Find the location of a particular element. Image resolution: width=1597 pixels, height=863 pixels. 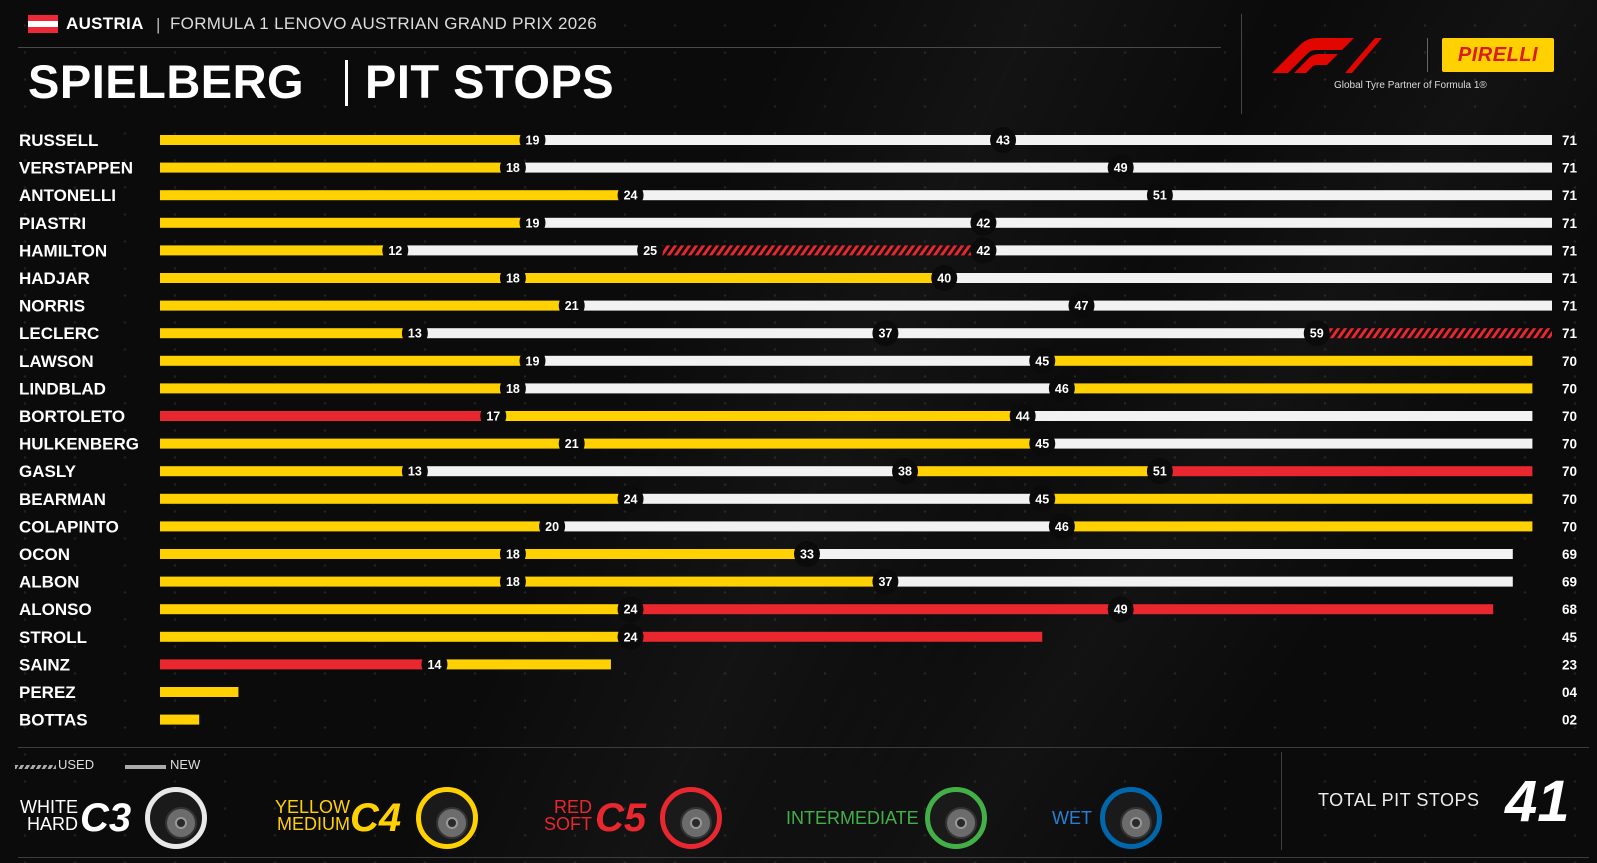

final-lap-hadjar: 71 is located at coordinates (1570, 278).